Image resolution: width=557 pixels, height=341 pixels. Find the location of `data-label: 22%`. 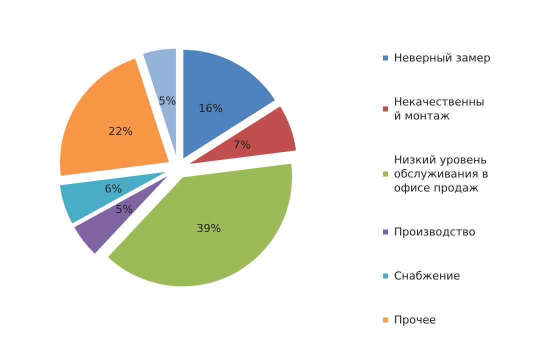

data-label: 22% is located at coordinates (120, 131).